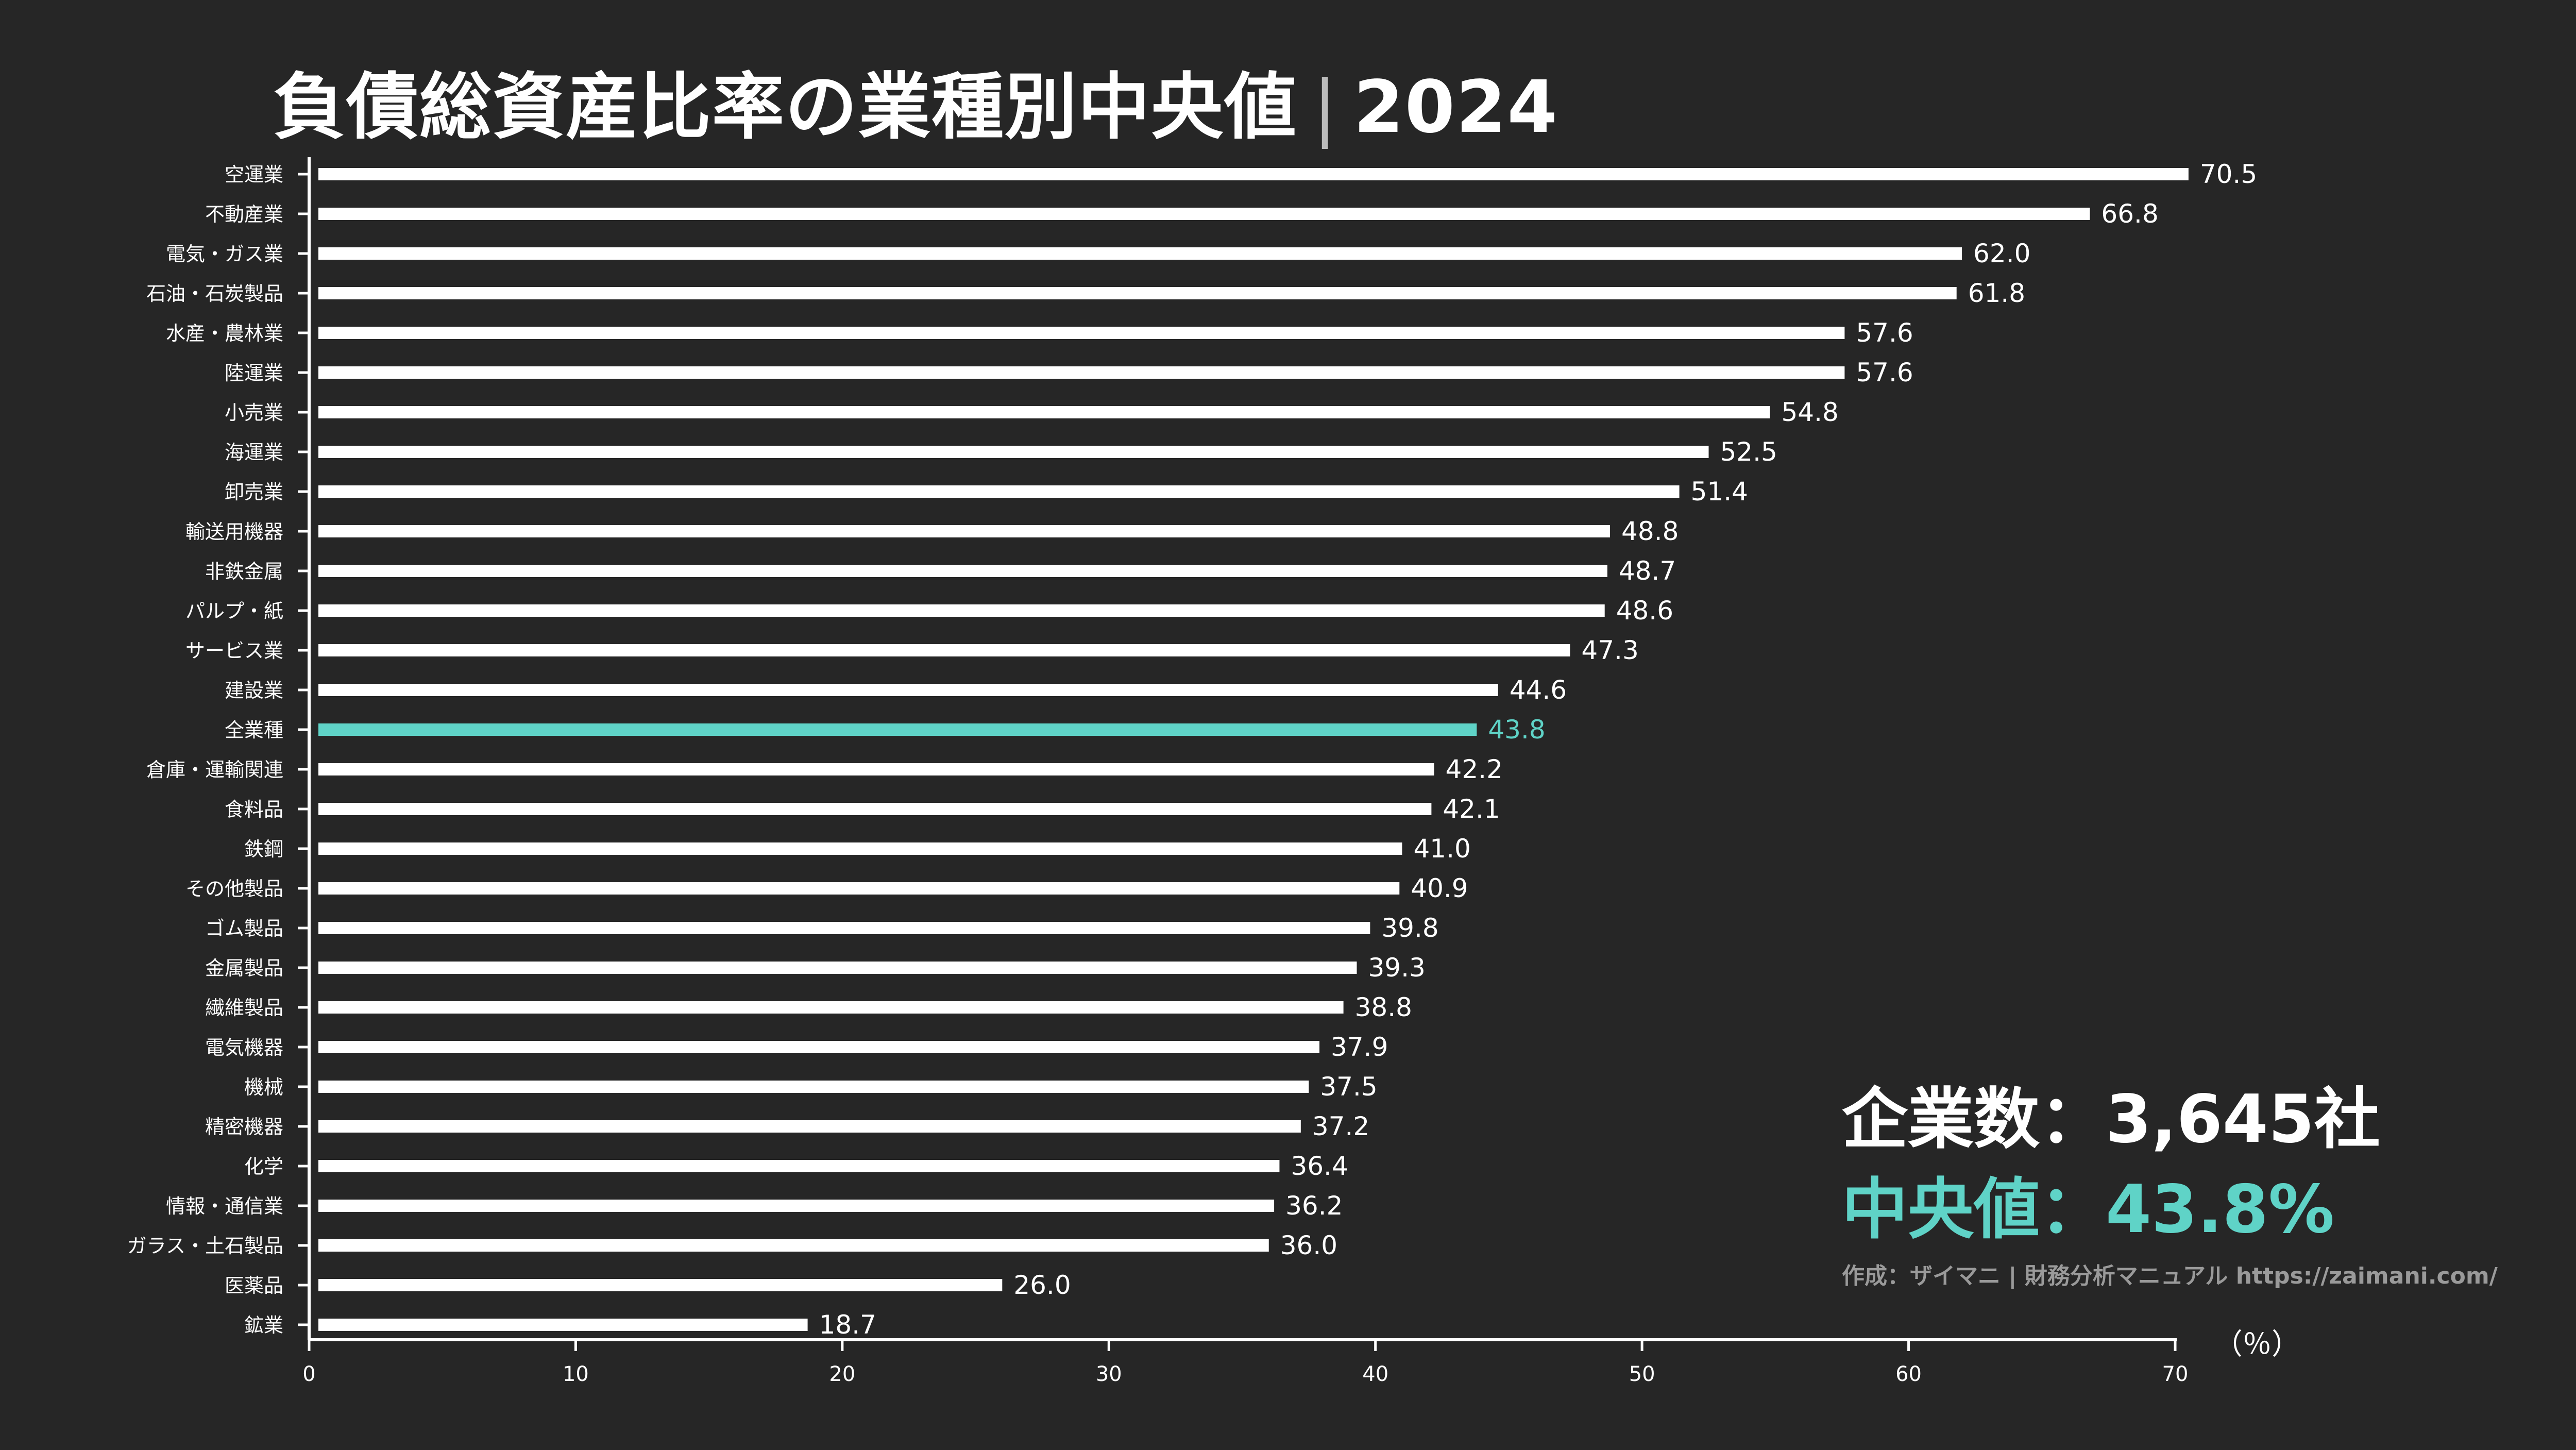 This screenshot has height=1450, width=2576. What do you see at coordinates (1383, 1007) in the screenshot?
I see `value-label: 38.8` at bounding box center [1383, 1007].